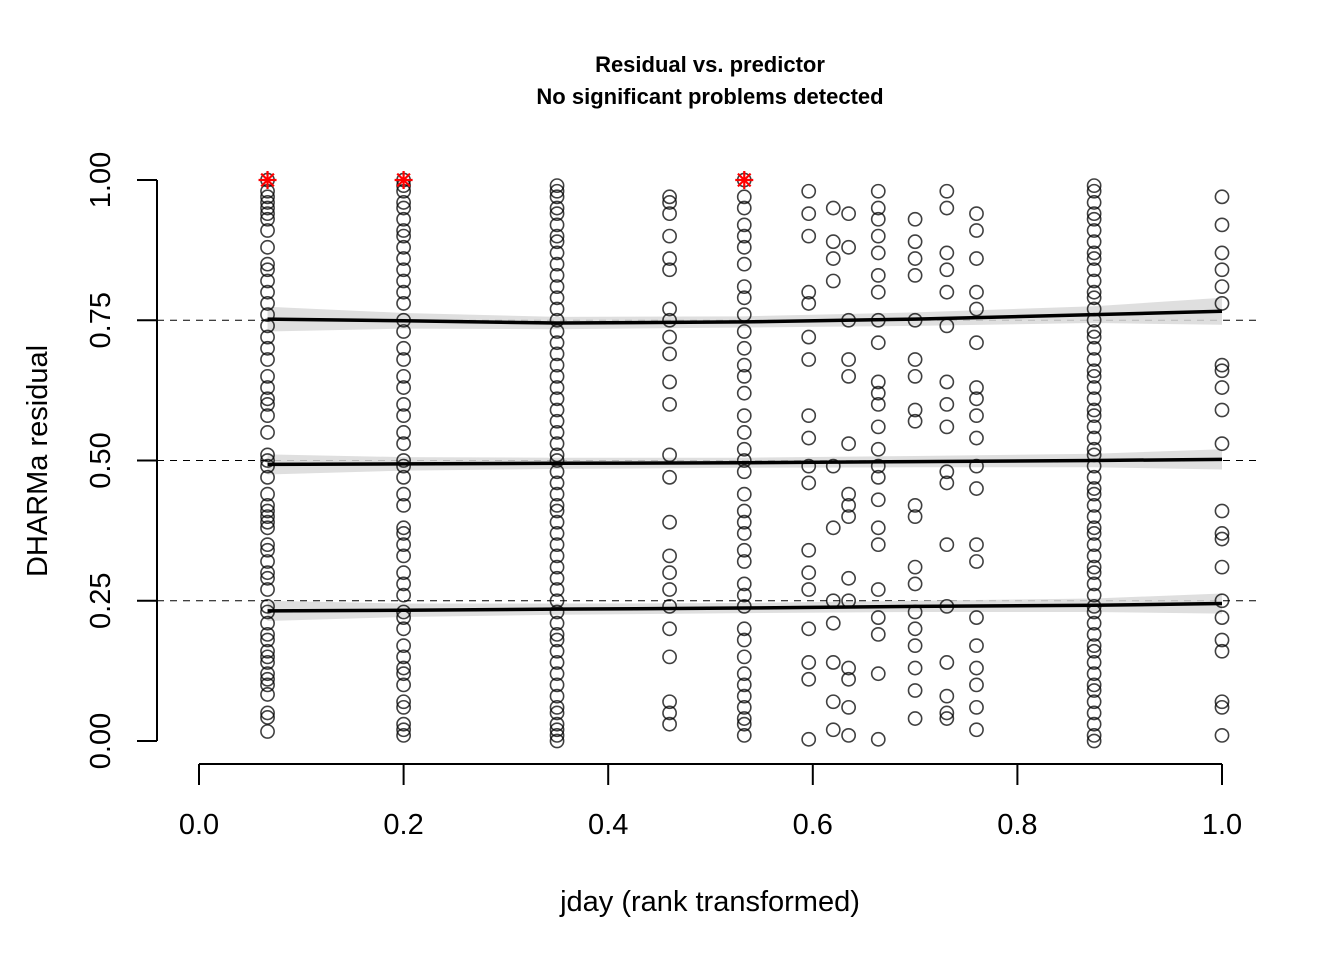 The width and height of the screenshot is (1344, 960). I want to click on quantile-fit-line-q0.75, so click(745, 317).